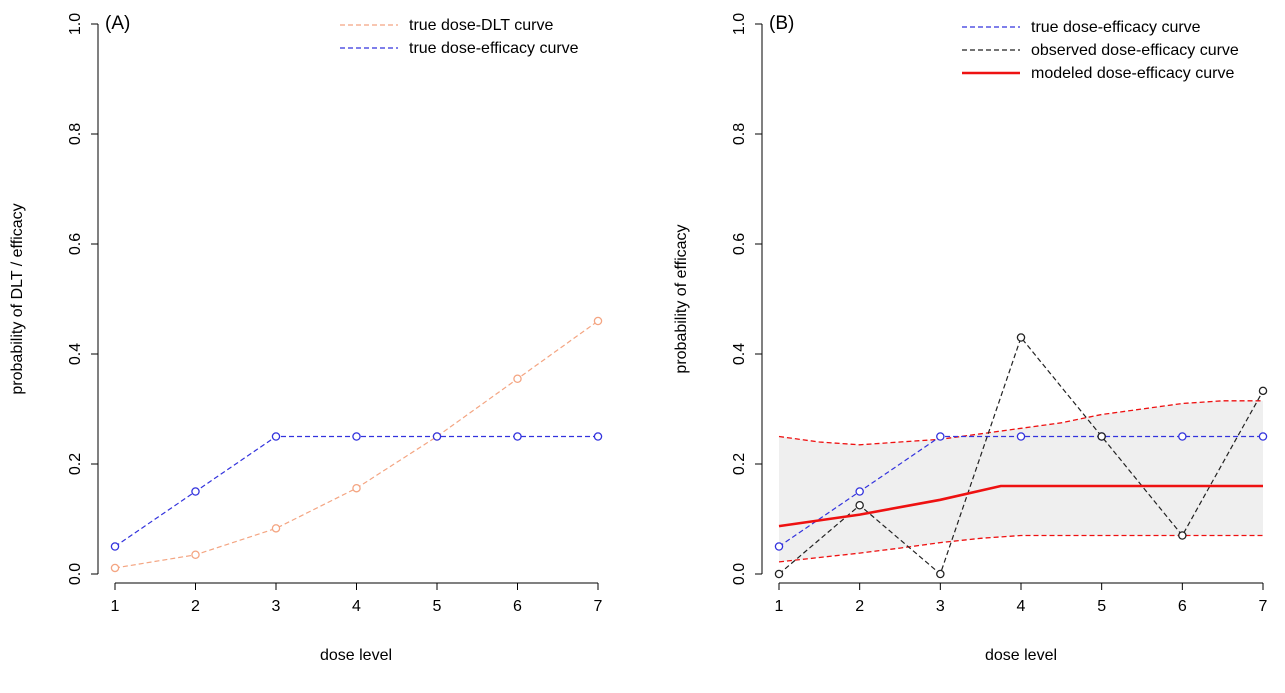  What do you see at coordinates (117, 23) in the screenshot?
I see `panel-label: (A)` at bounding box center [117, 23].